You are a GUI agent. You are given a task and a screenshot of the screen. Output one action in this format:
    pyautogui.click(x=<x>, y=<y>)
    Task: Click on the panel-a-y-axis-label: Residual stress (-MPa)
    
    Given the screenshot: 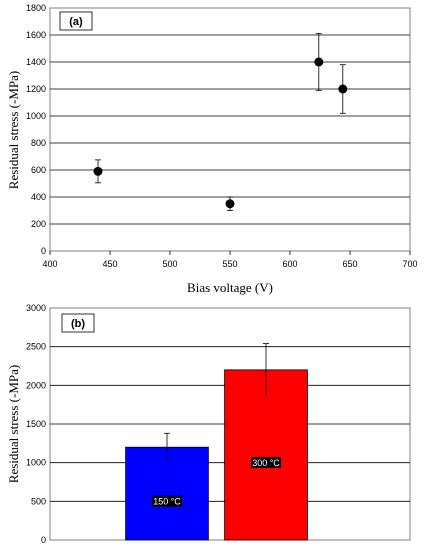 What is the action you would take?
    pyautogui.click(x=13, y=130)
    